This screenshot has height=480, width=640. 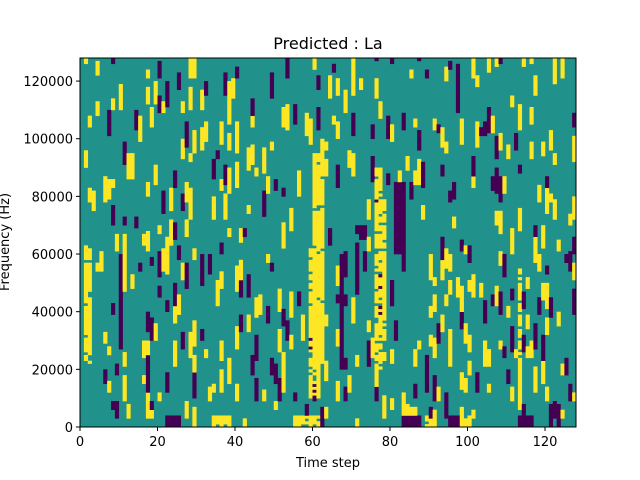 I want to click on y-axis-label: Frequency (Hz), so click(x=6, y=242).